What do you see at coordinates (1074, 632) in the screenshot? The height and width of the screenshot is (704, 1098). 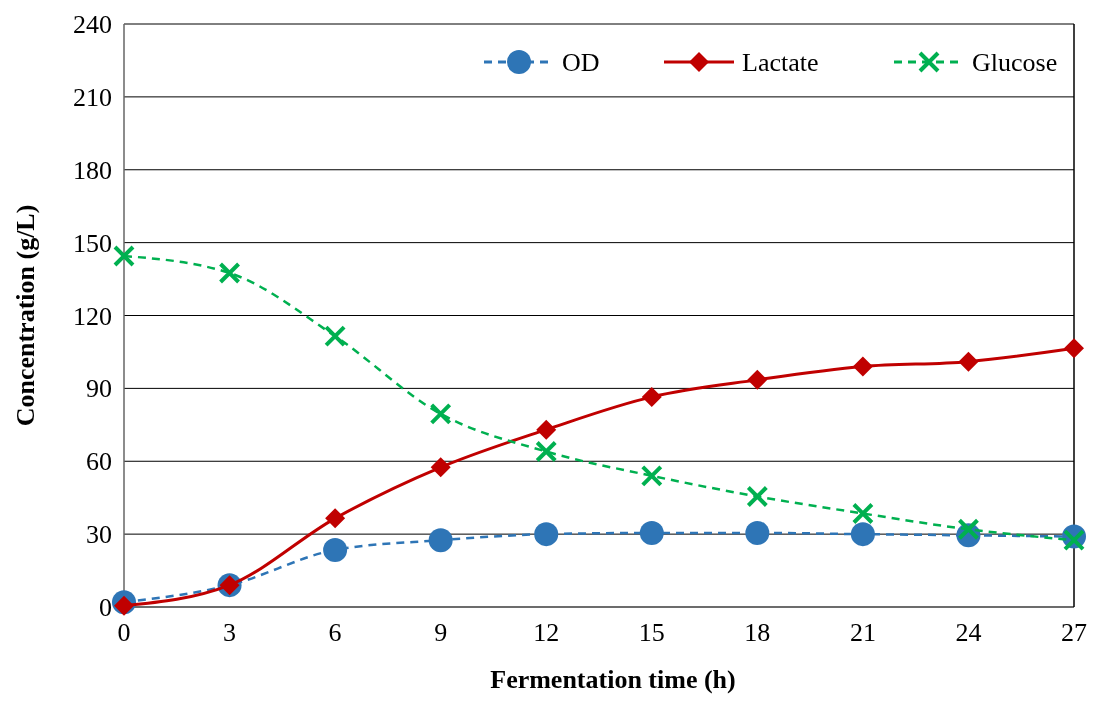 I see `x-tick-label: 27` at bounding box center [1074, 632].